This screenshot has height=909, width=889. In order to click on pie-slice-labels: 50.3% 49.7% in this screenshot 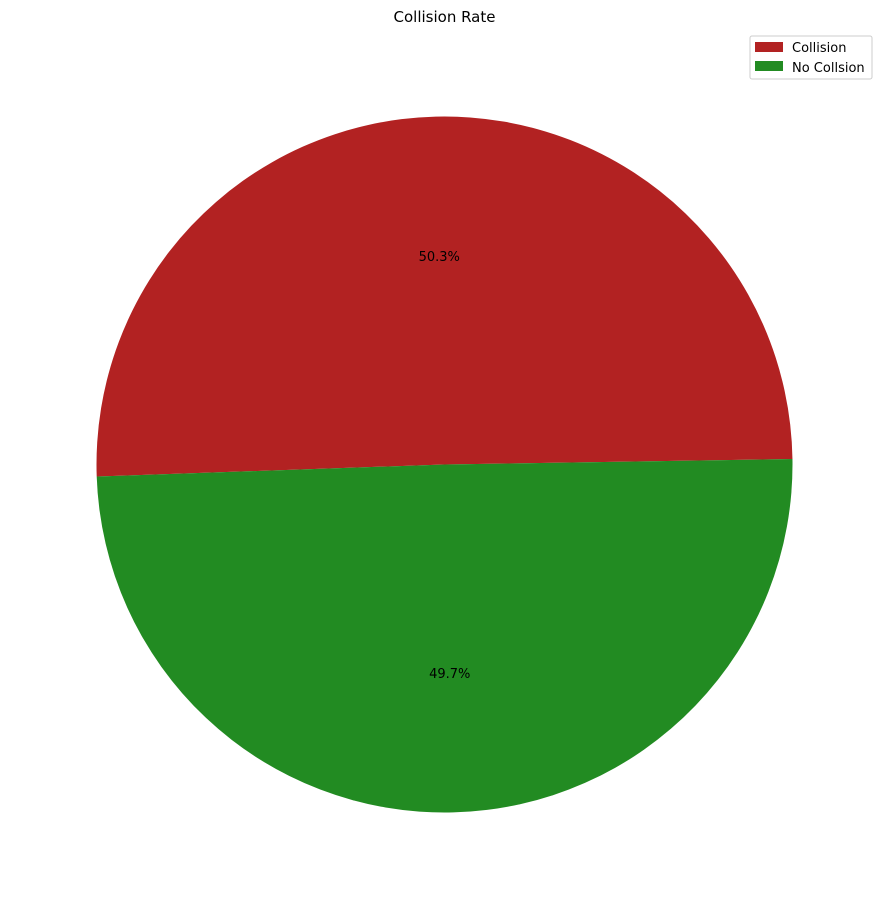, I will do `click(445, 466)`.